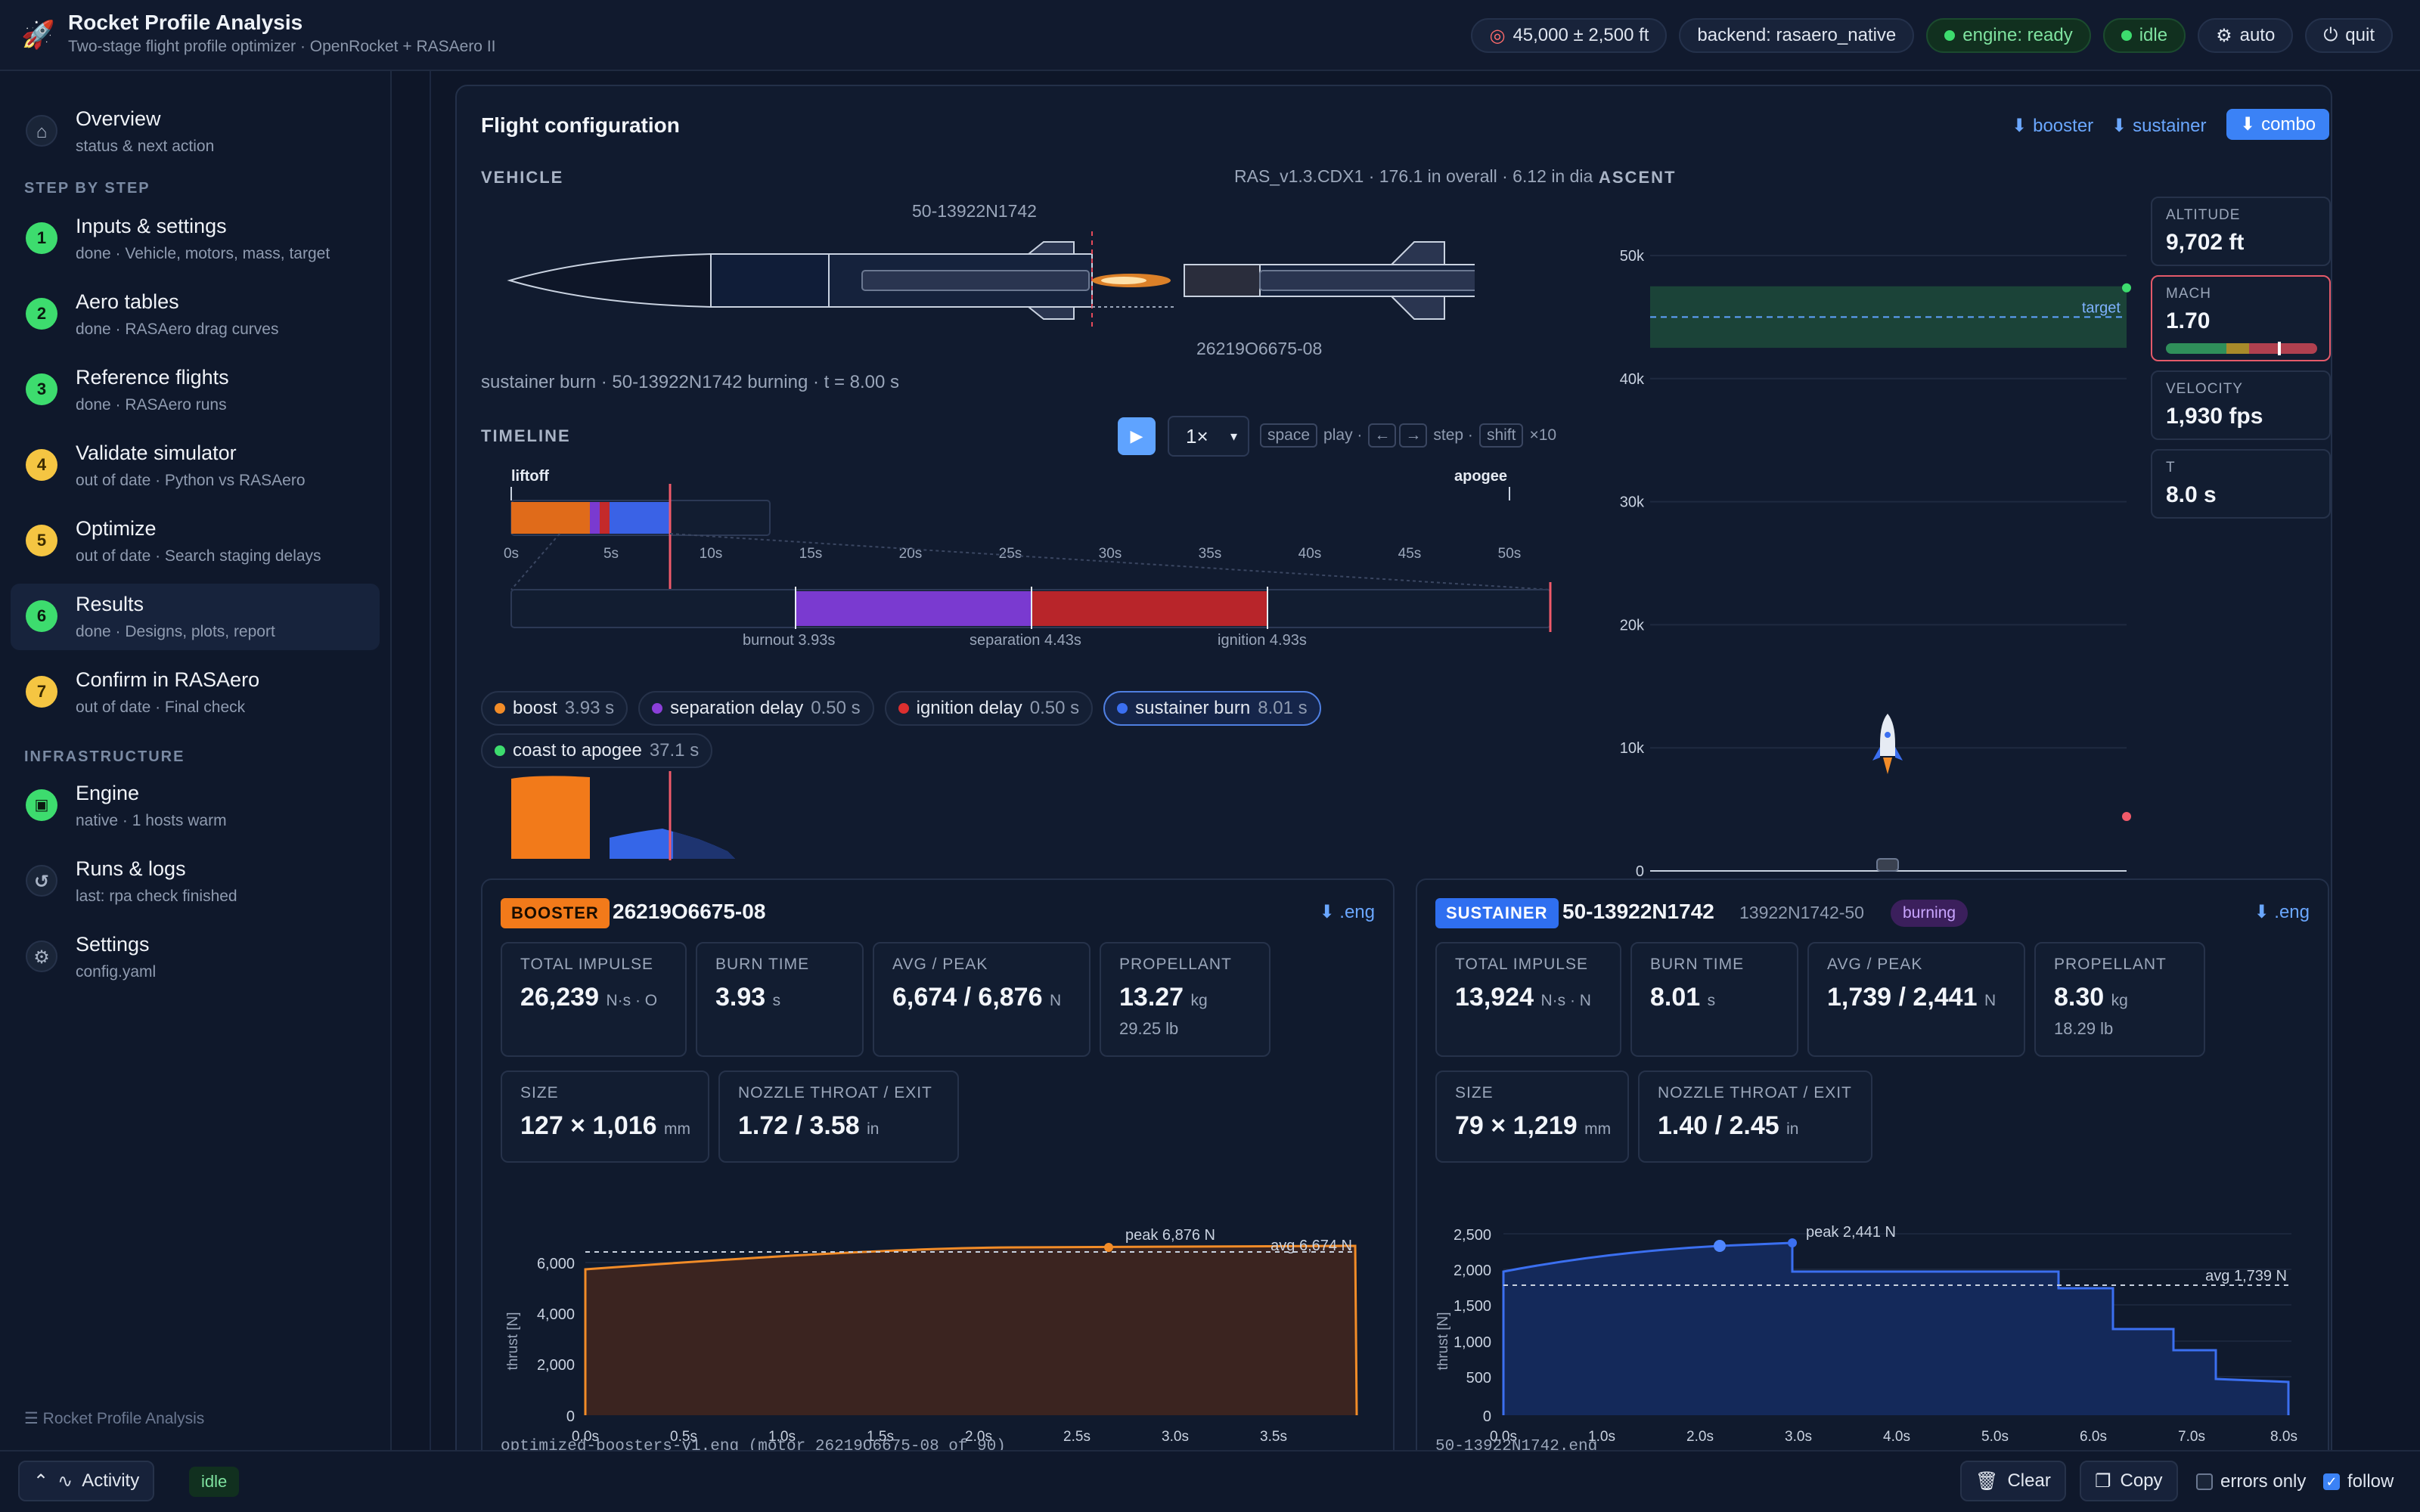 Image resolution: width=2420 pixels, height=1512 pixels. What do you see at coordinates (41, 238) in the screenshot?
I see `step-1-icon: 1` at bounding box center [41, 238].